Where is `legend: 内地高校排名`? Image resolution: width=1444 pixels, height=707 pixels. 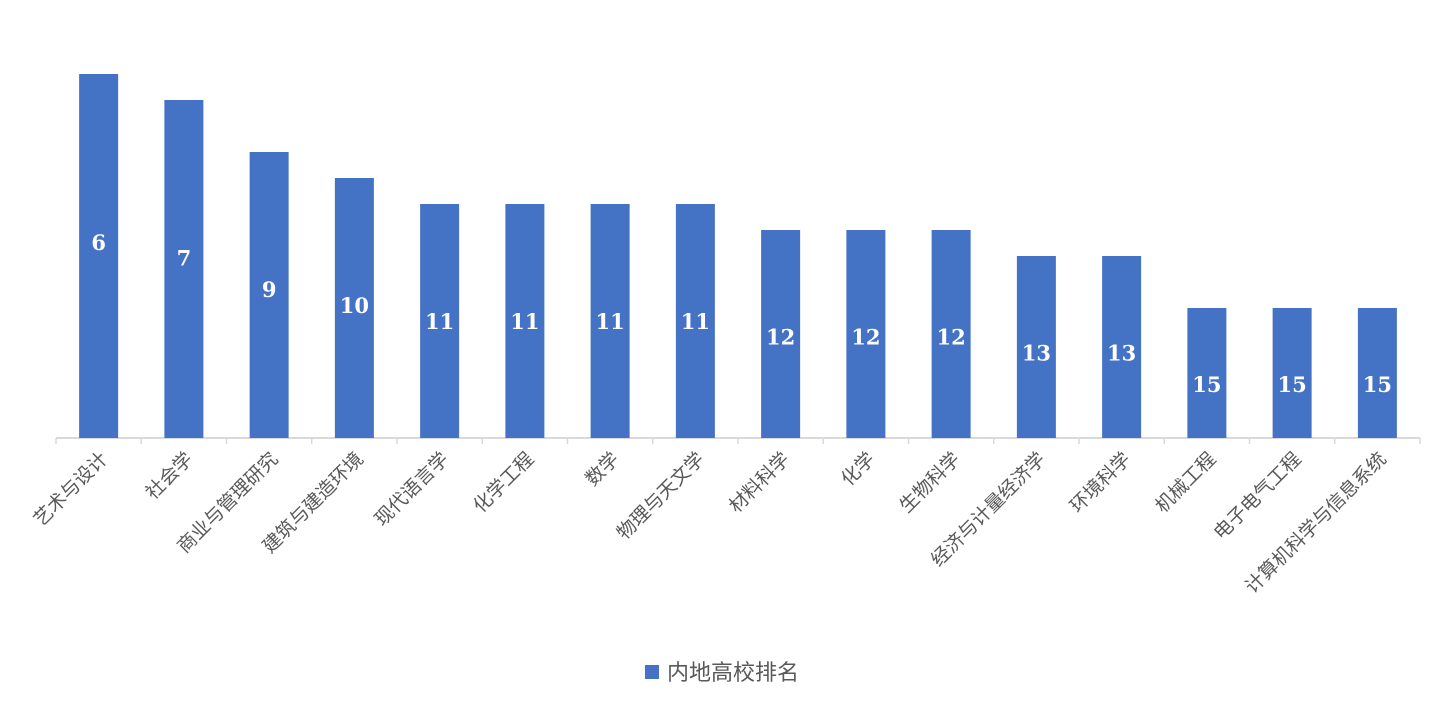 legend: 内地高校排名 is located at coordinates (722, 671).